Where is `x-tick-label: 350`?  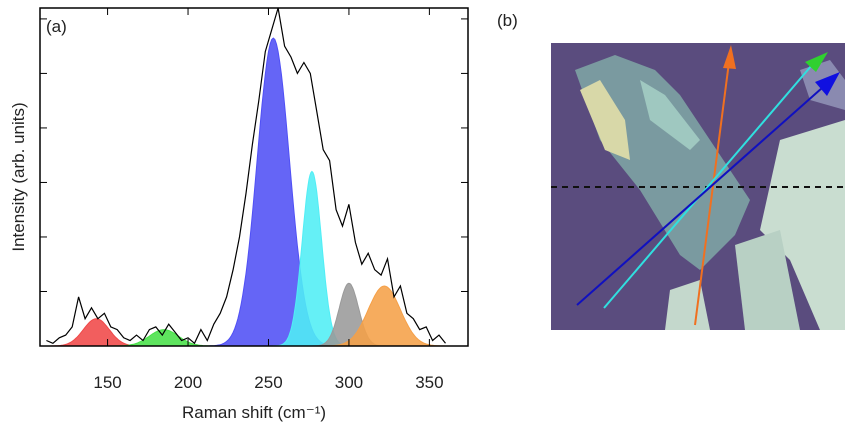
x-tick-label: 350 is located at coordinates (429, 382).